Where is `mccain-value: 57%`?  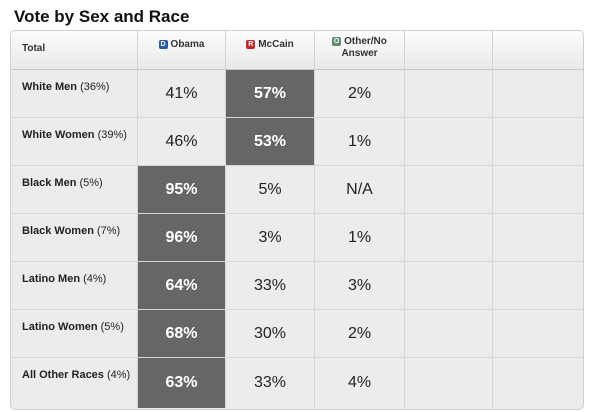
mccain-value: 57% is located at coordinates (270, 93).